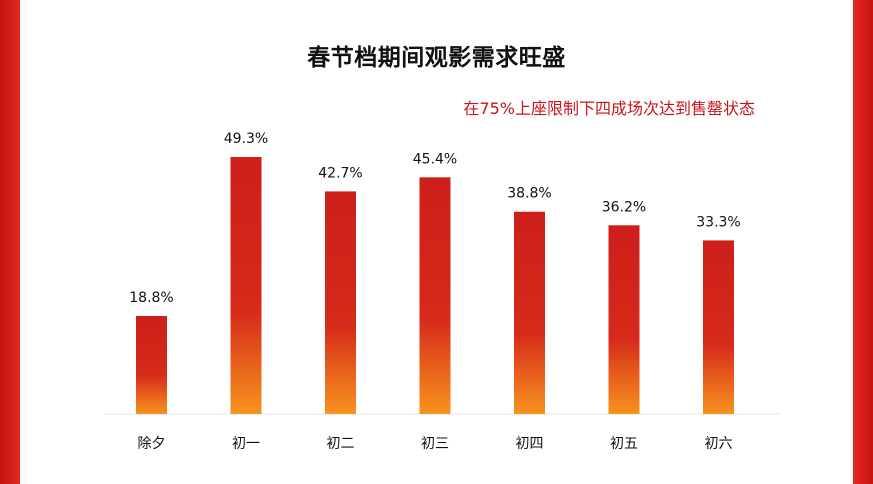  Describe the element at coordinates (341, 443) in the screenshot. I see `category-label: 初二` at that location.